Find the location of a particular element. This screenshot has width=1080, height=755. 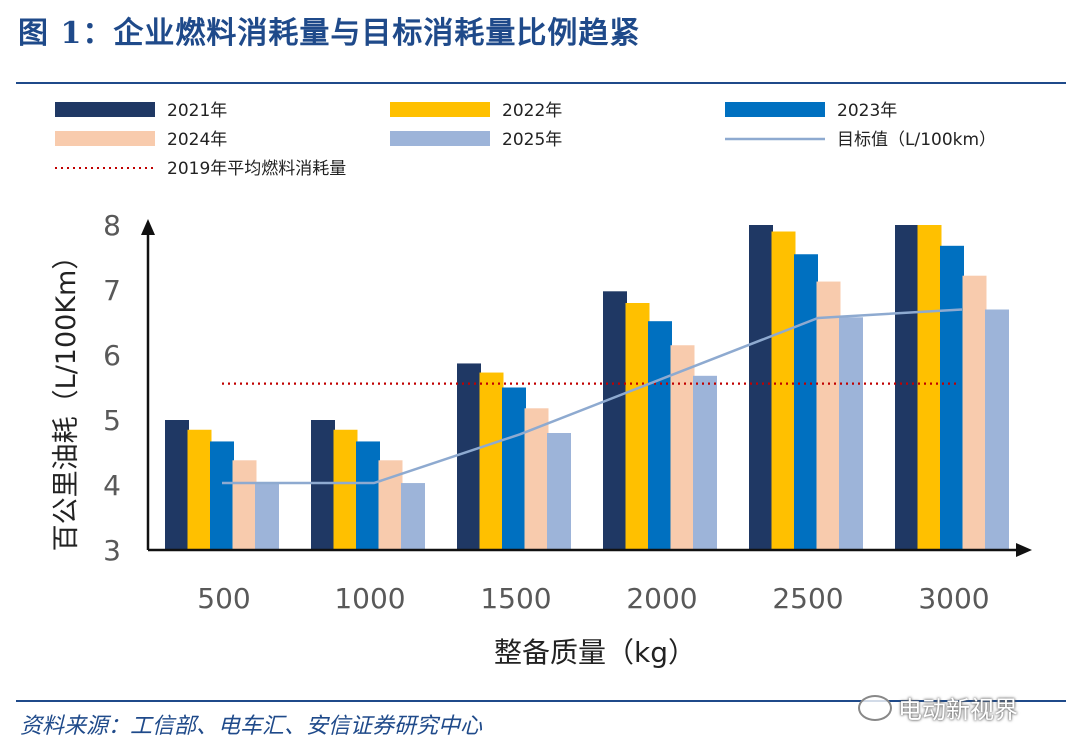

y-axis-title: 百公里油耗（L/100Km） is located at coordinates (66, 397).